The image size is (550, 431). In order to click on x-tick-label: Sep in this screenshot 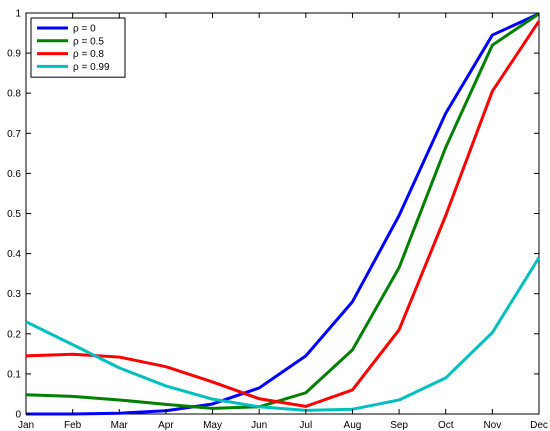, I will do `click(399, 425)`.